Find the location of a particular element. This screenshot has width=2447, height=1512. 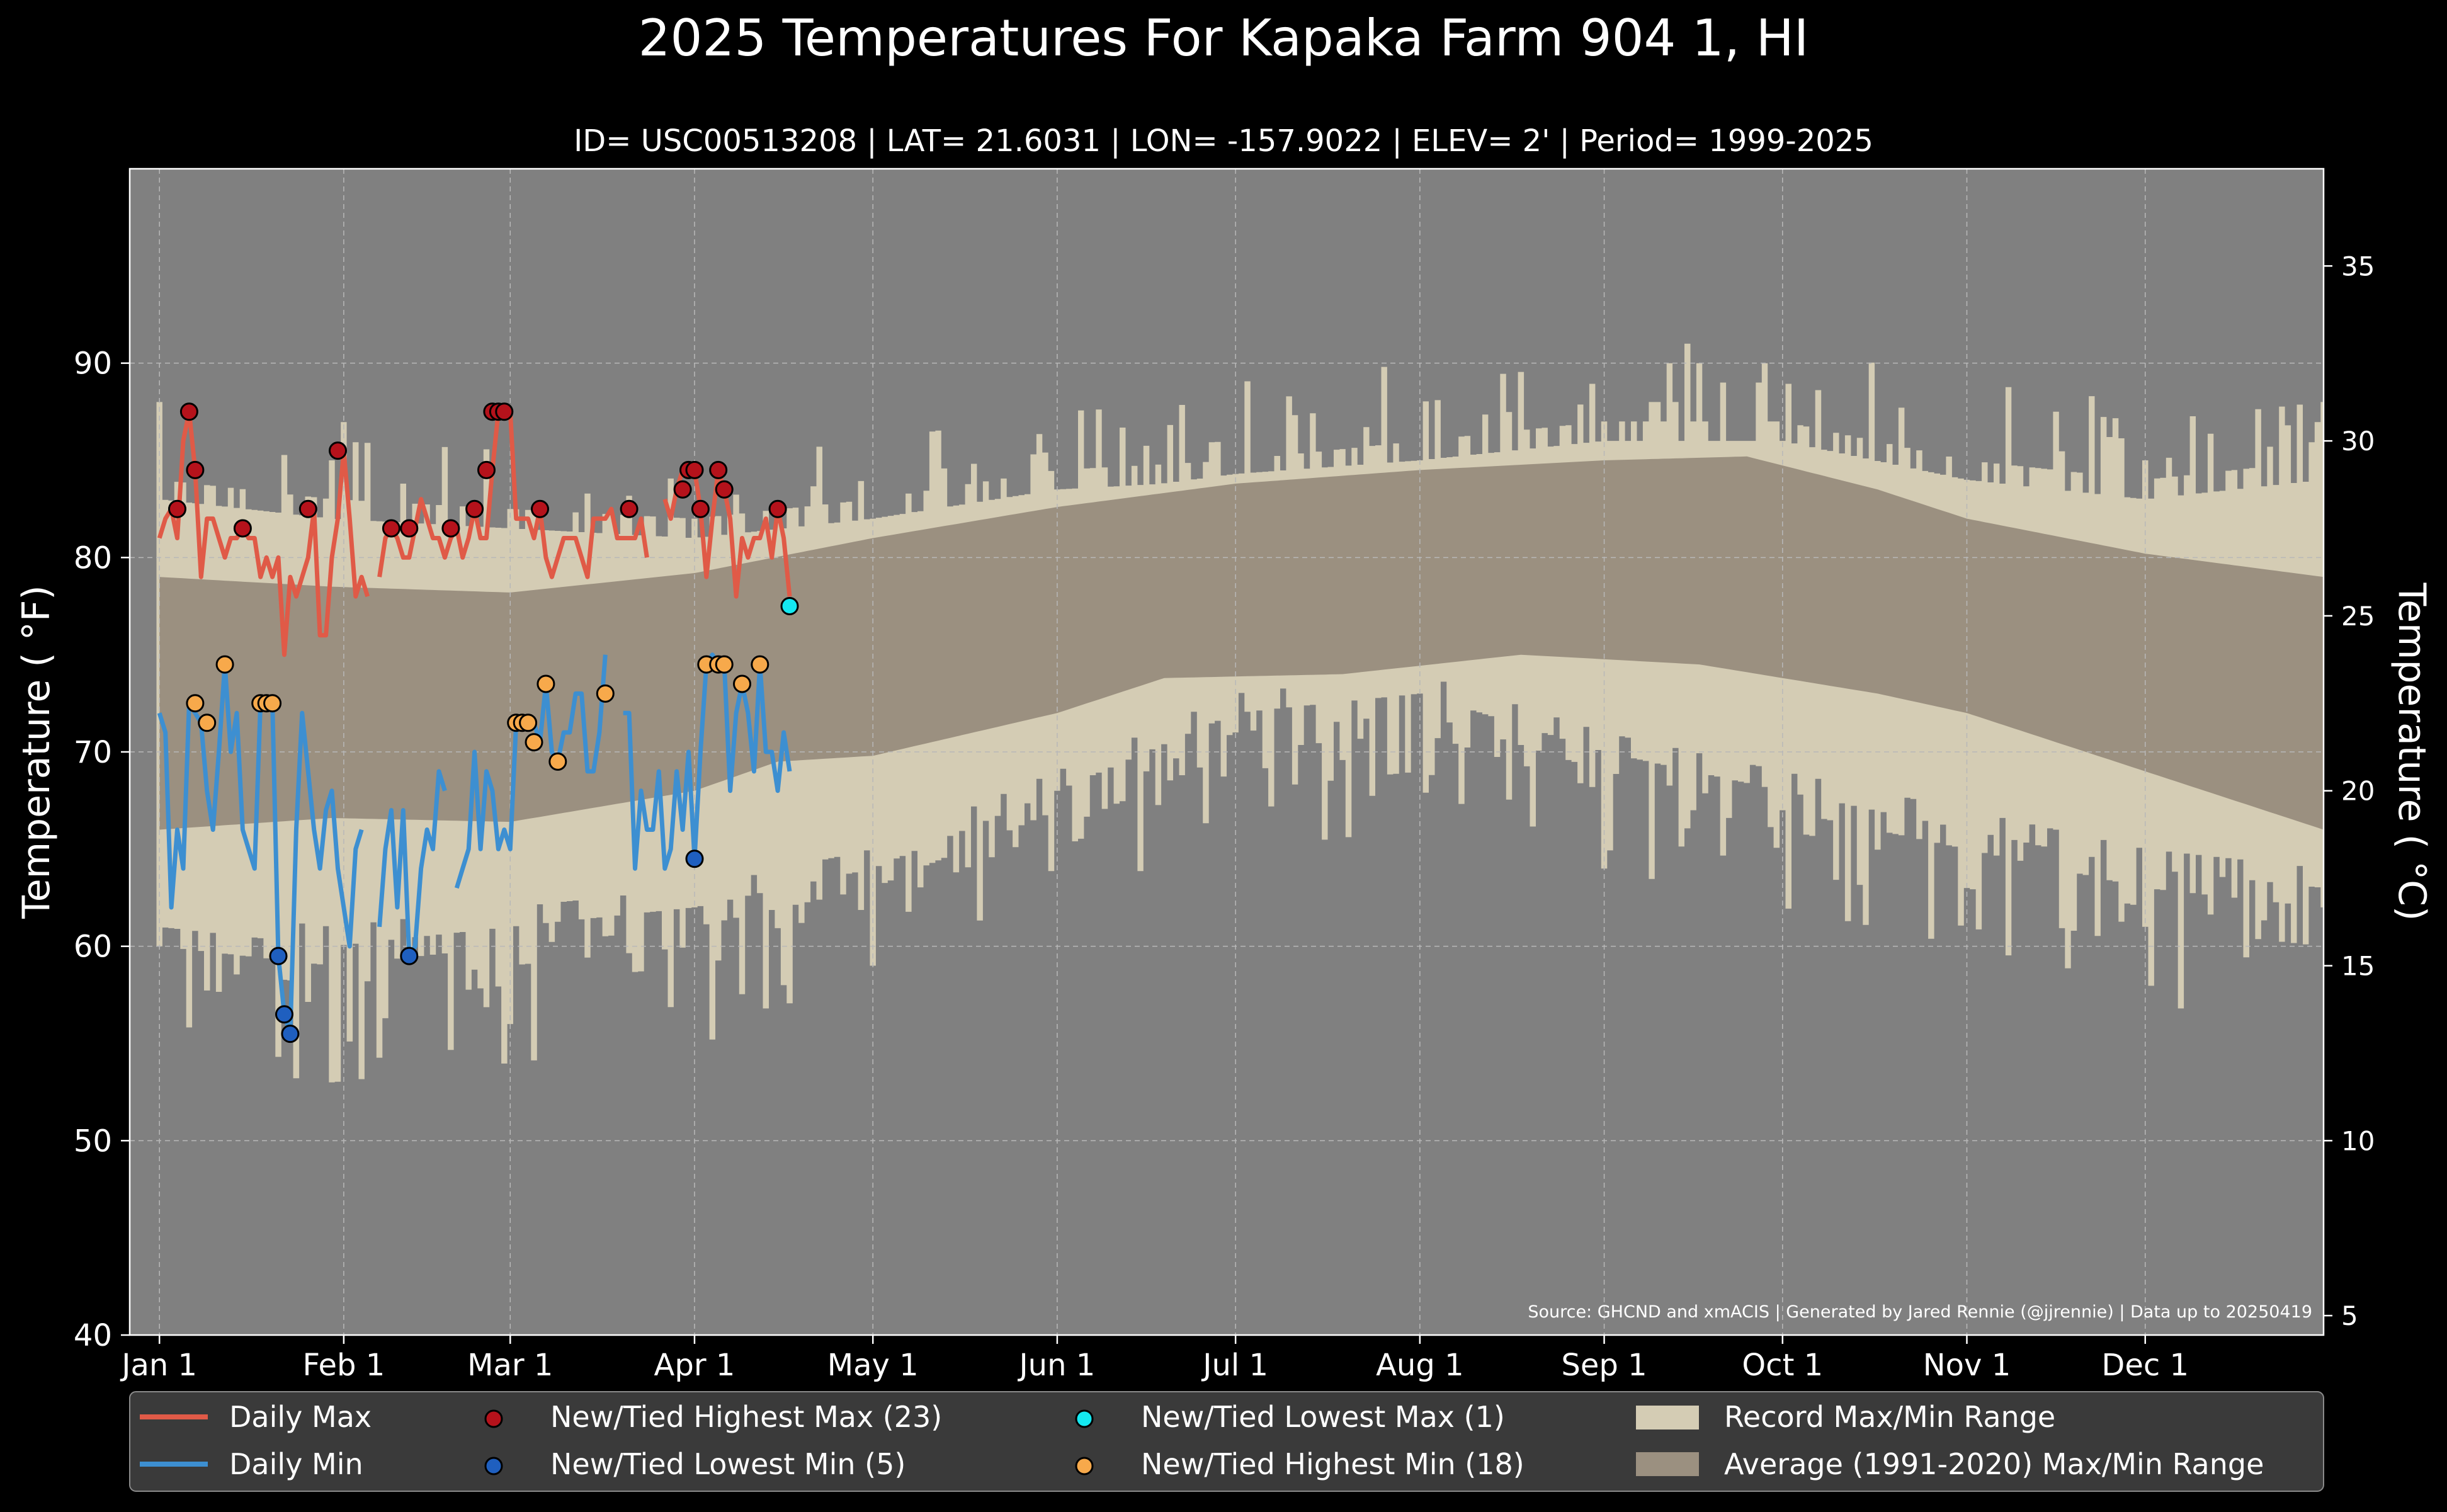

x-tick-label: Jul 1 is located at coordinates (1234, 1366).